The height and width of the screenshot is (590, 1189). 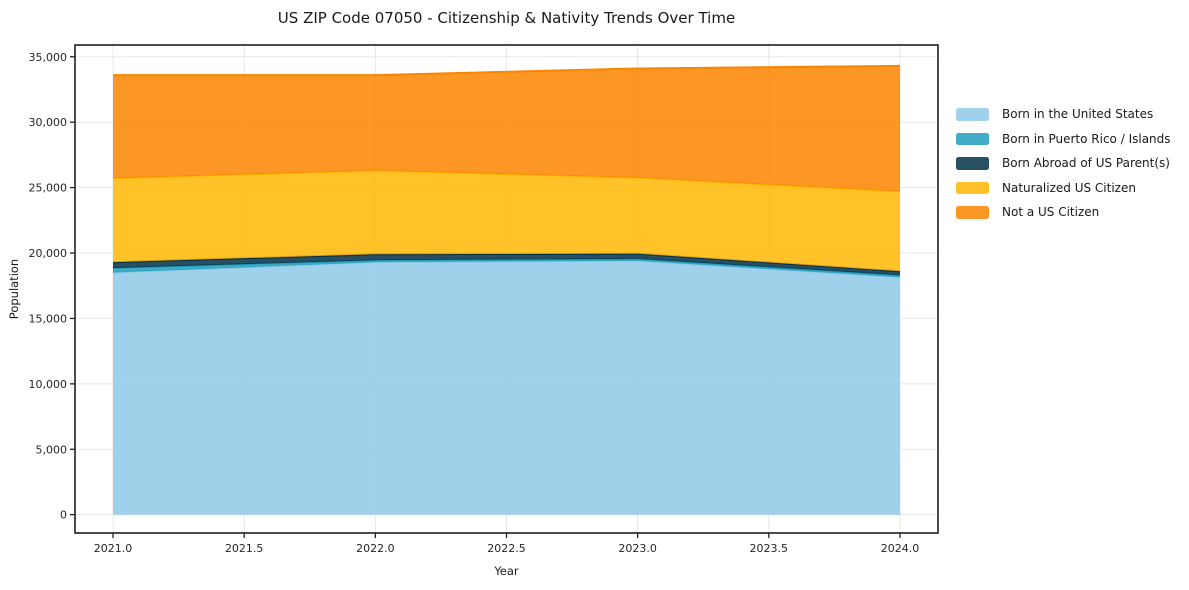 I want to click on legend-label: Born Abroad of US Parent(s), so click(x=1086, y=163).